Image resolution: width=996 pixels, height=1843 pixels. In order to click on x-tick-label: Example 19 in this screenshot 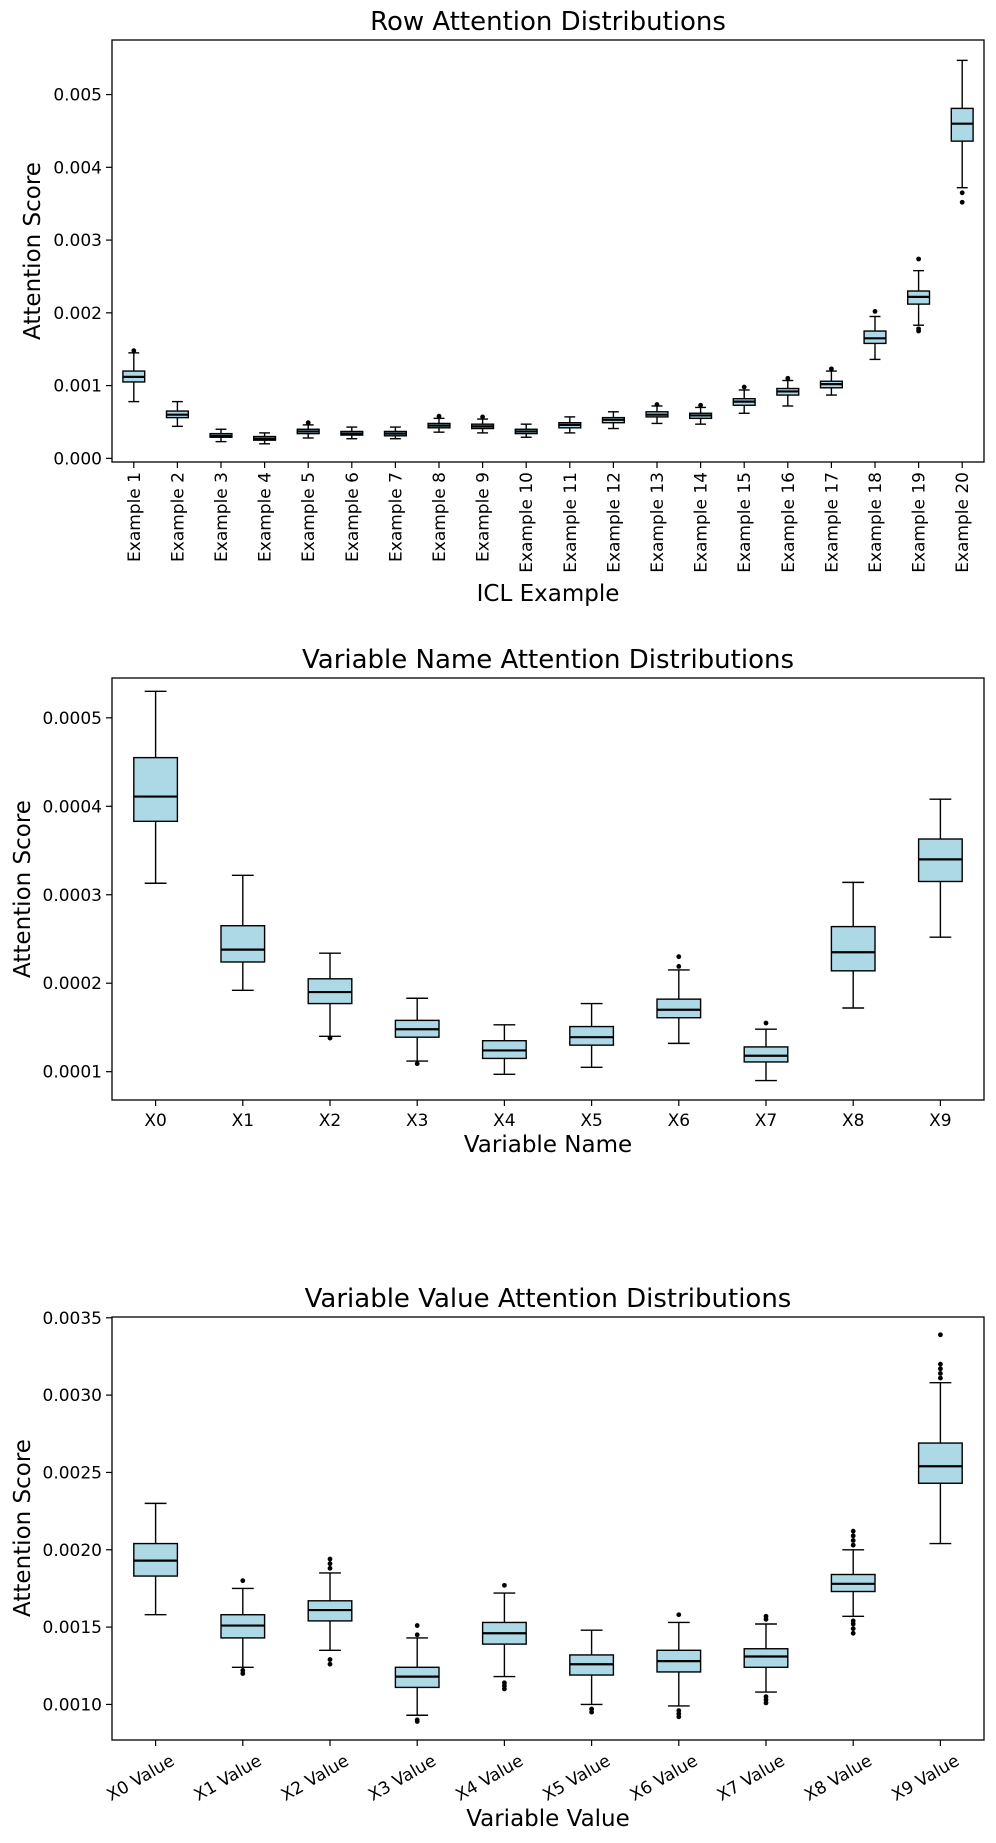, I will do `click(920, 522)`.